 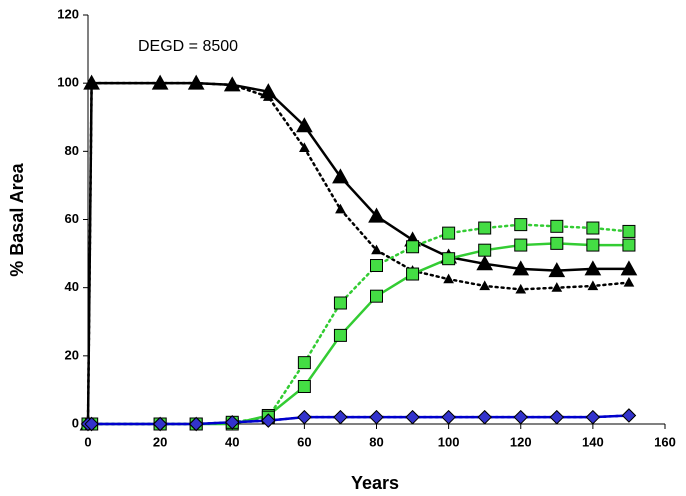 I want to click on y-tick-label: 80, so click(x=72, y=150).